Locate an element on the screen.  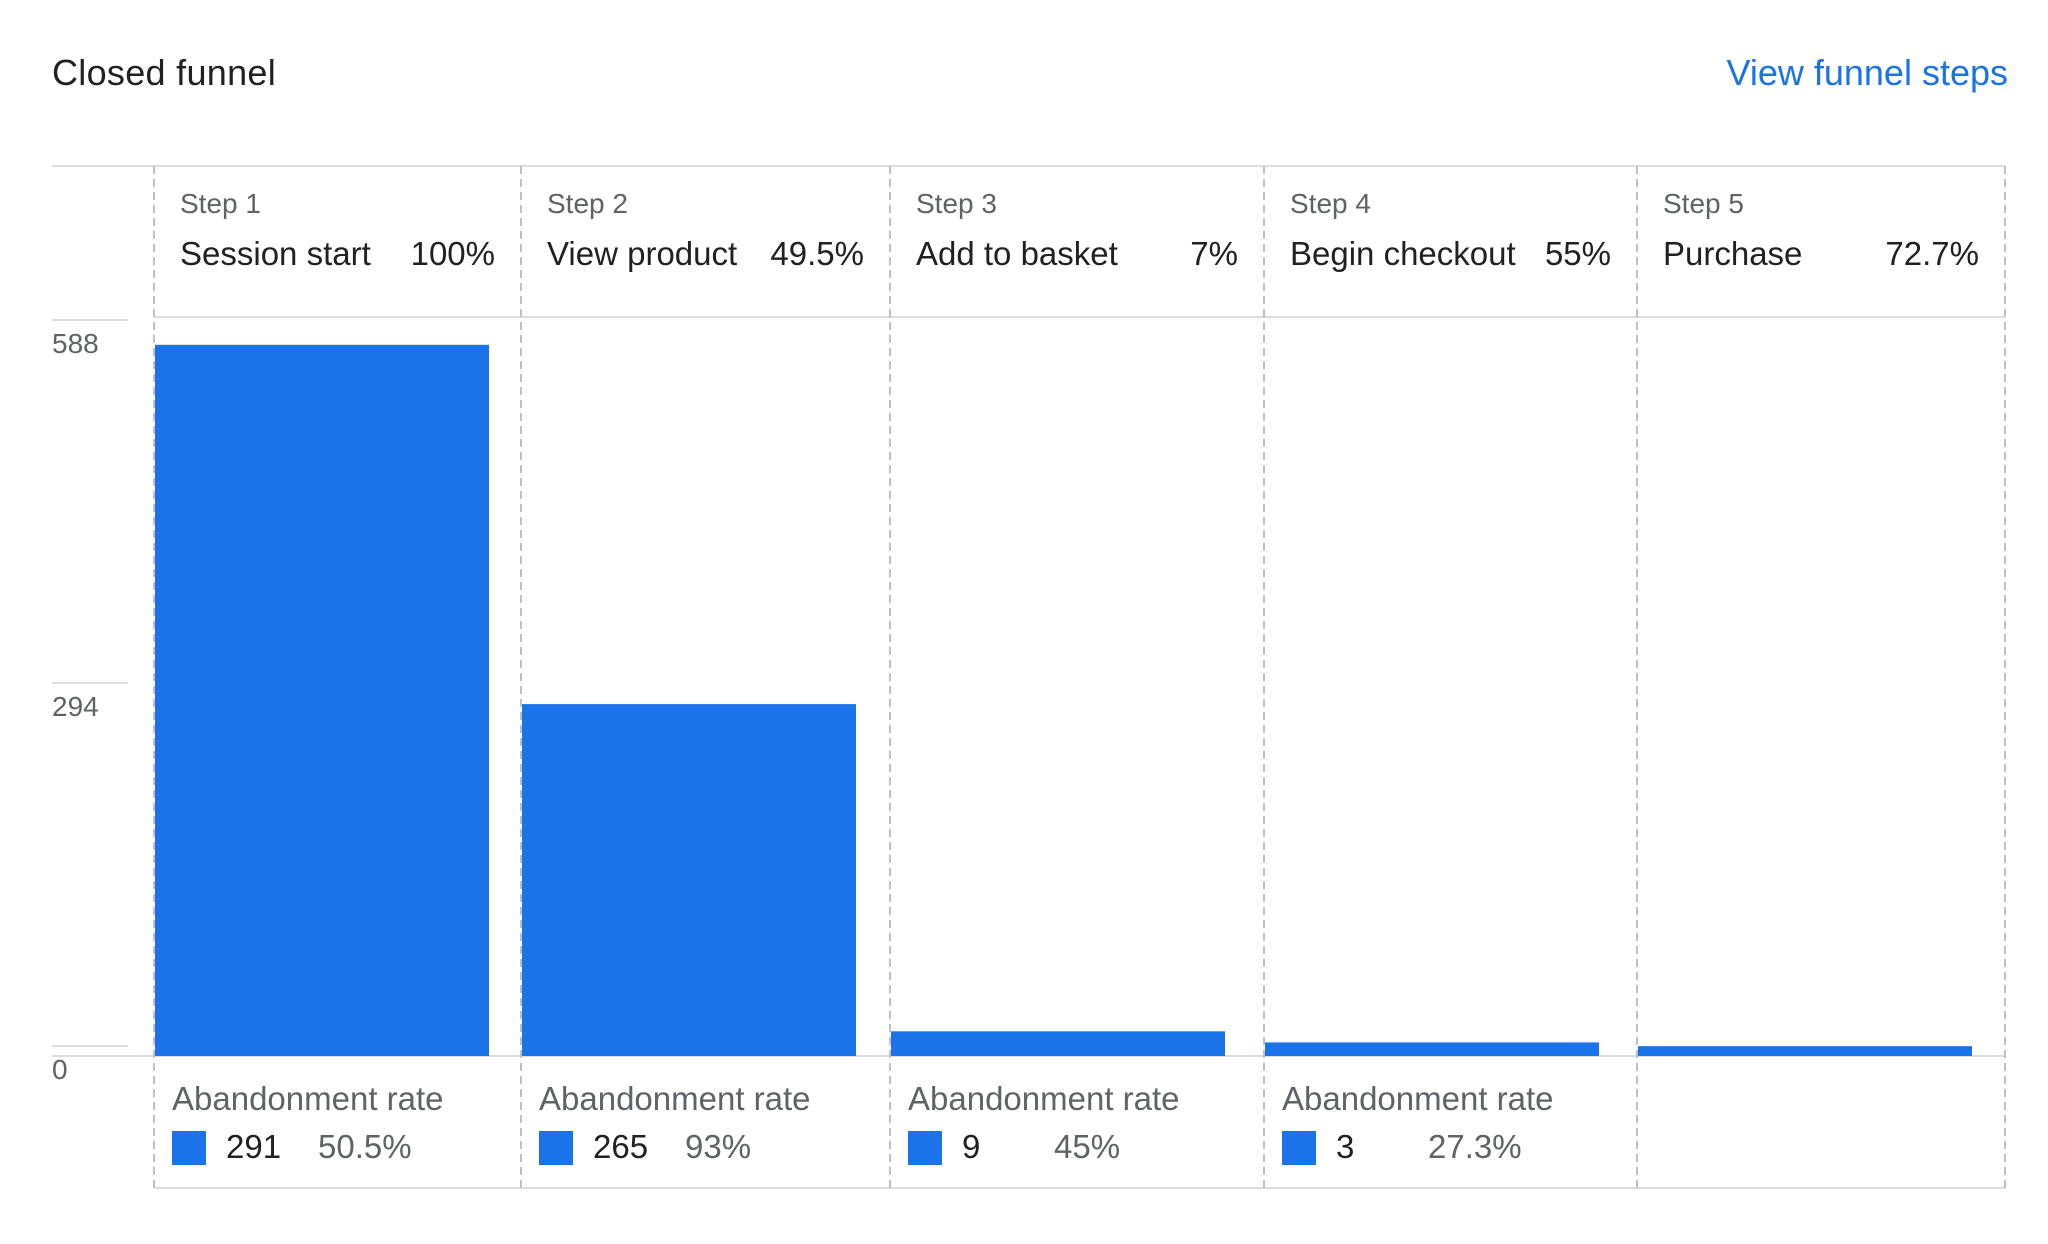
abandonment-count: 265 is located at coordinates (621, 1146).